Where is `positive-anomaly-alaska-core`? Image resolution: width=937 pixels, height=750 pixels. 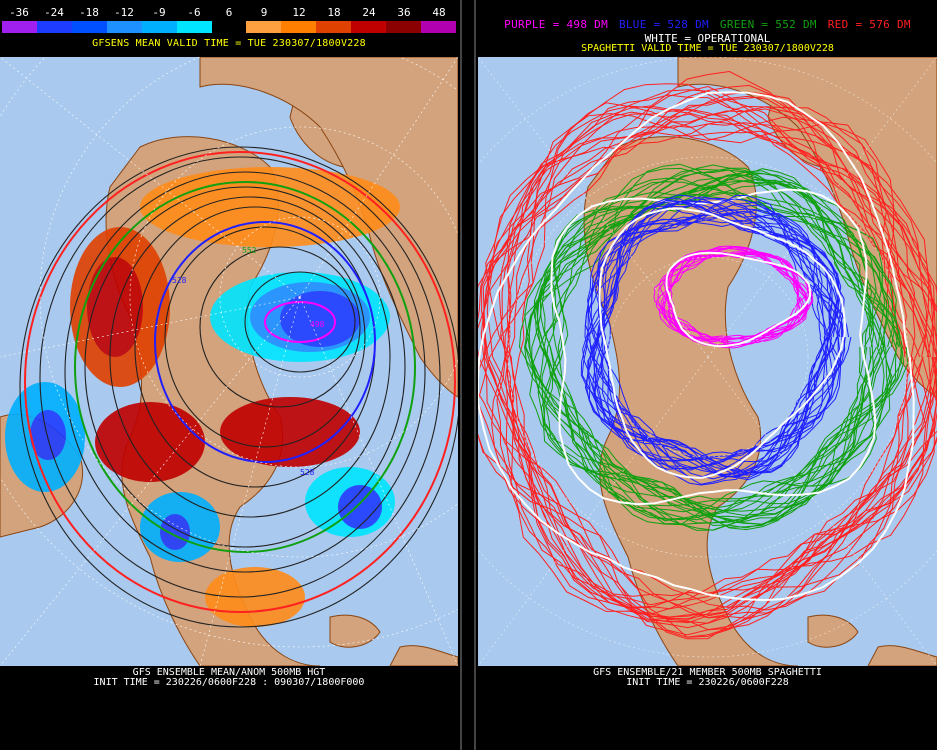 positive-anomaly-alaska-core is located at coordinates (115, 307).